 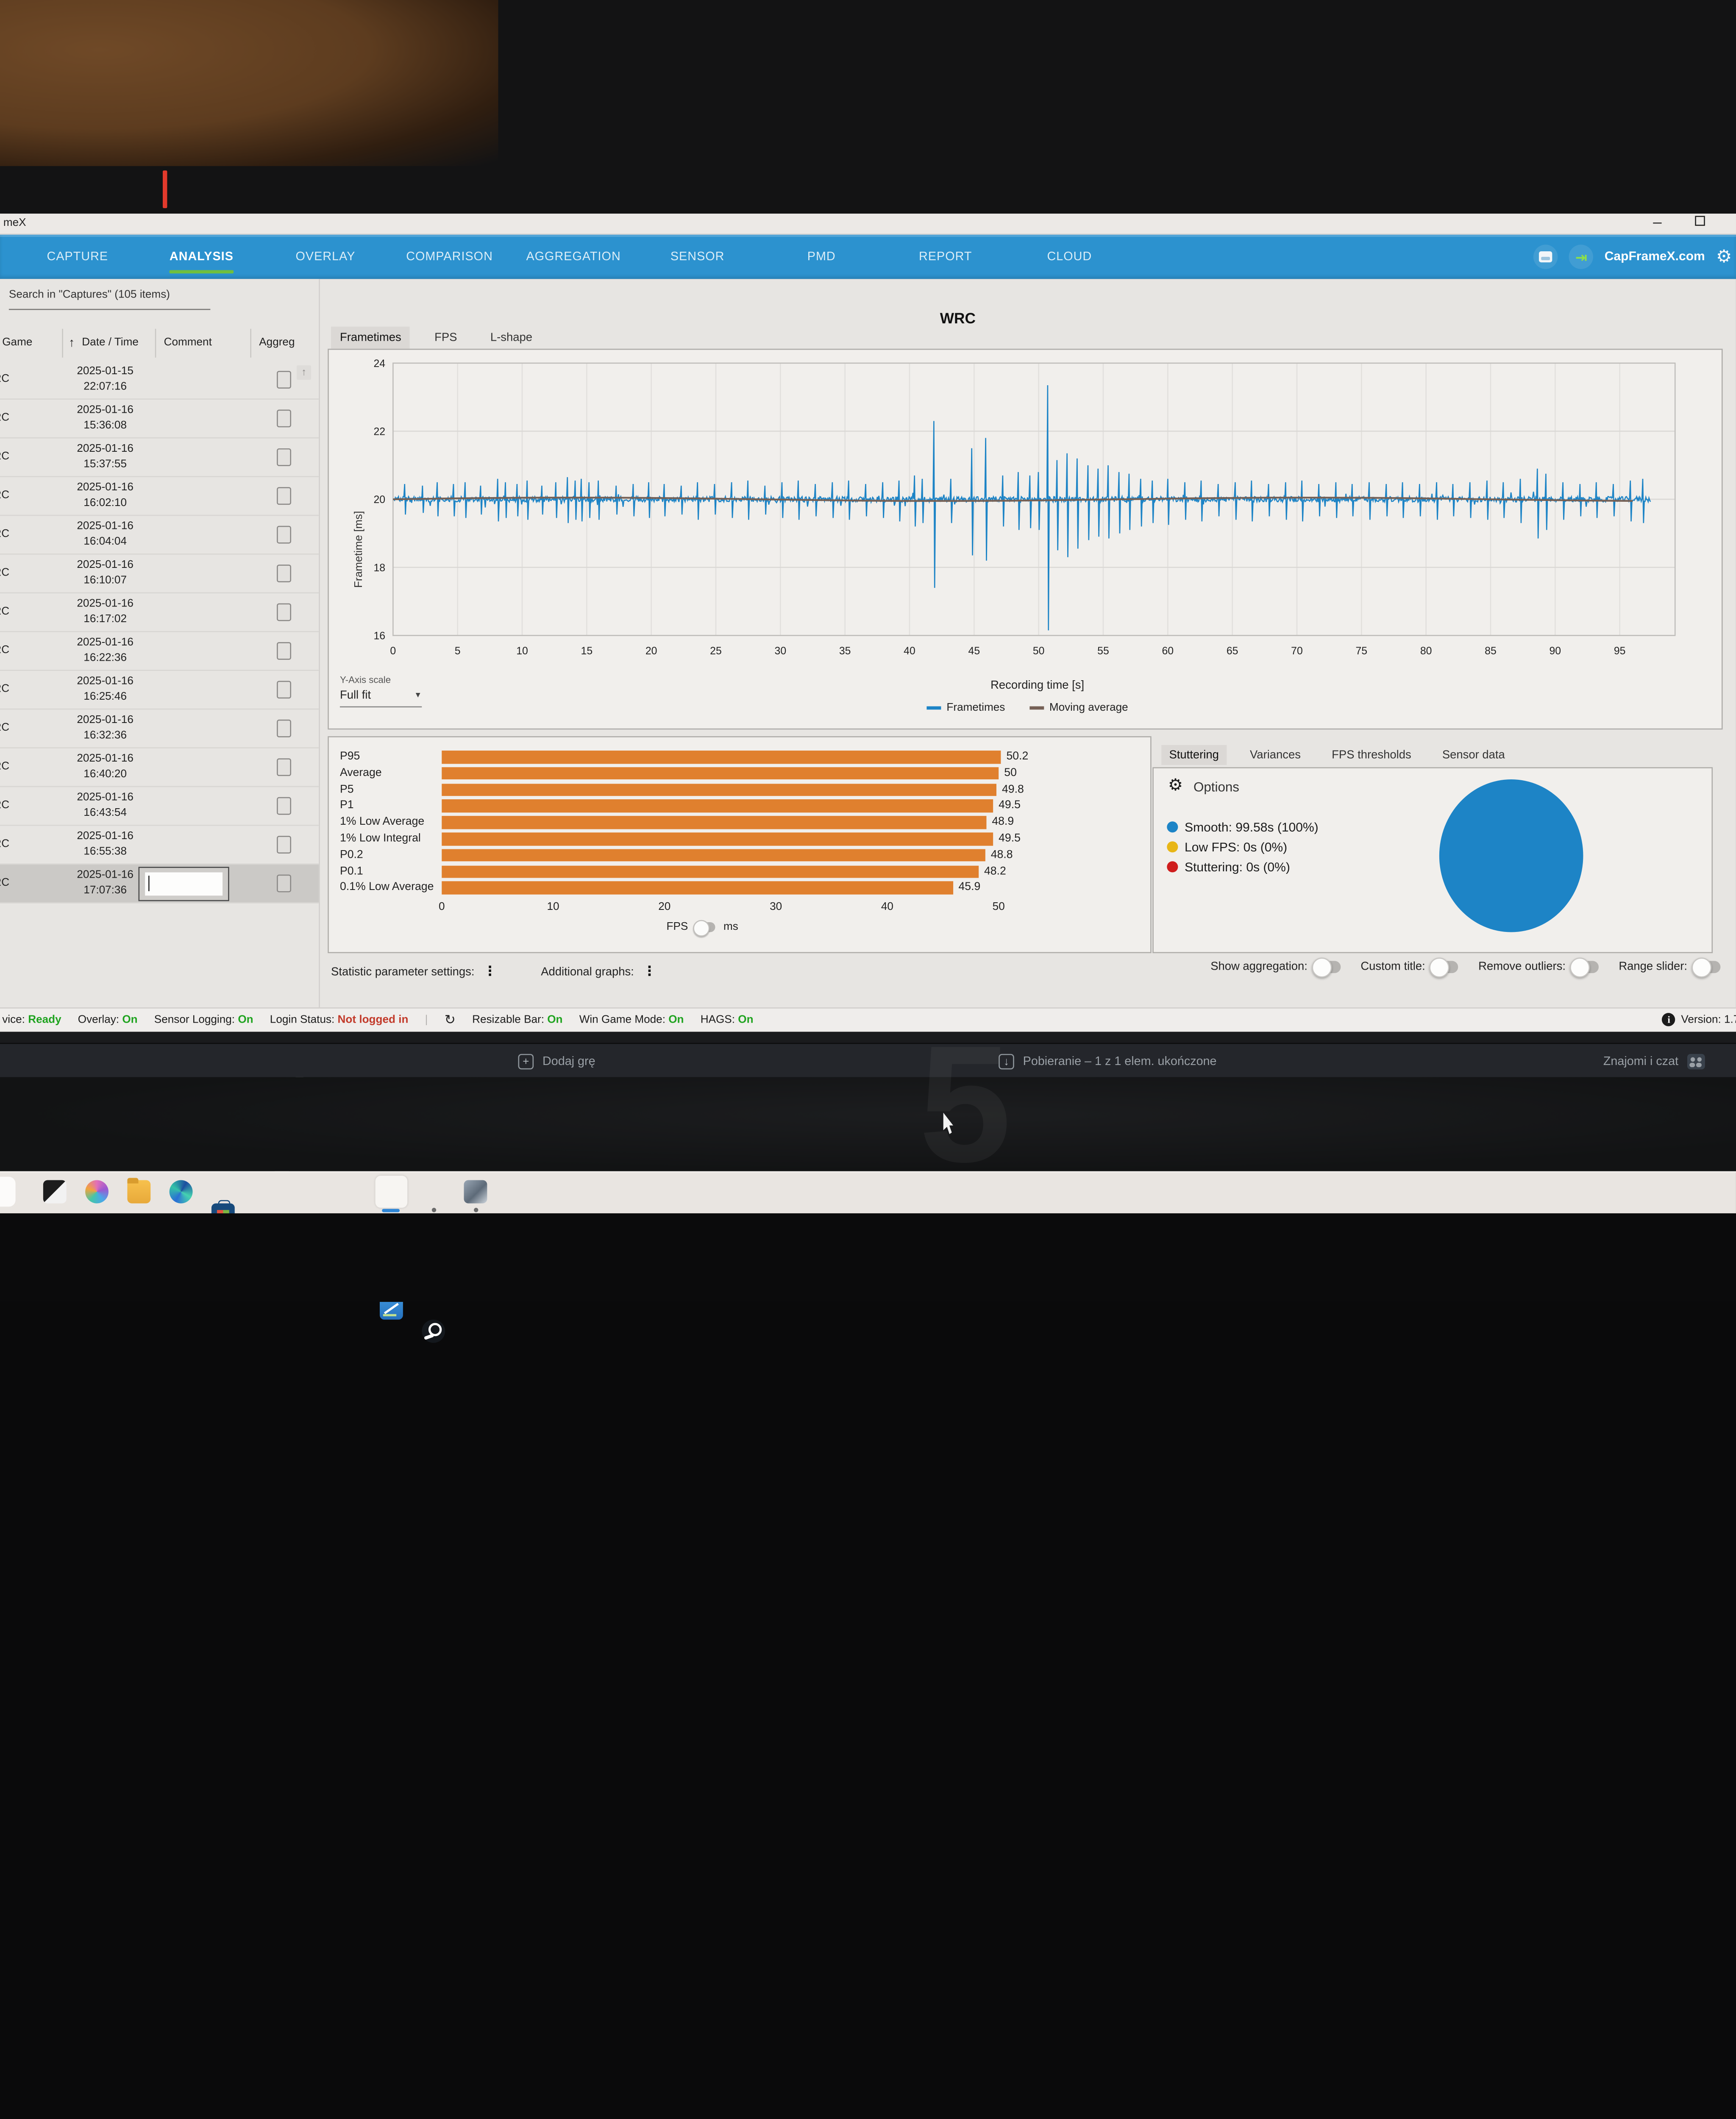 What do you see at coordinates (445, 338) in the screenshot?
I see `chart-tab-fps: FPS` at bounding box center [445, 338].